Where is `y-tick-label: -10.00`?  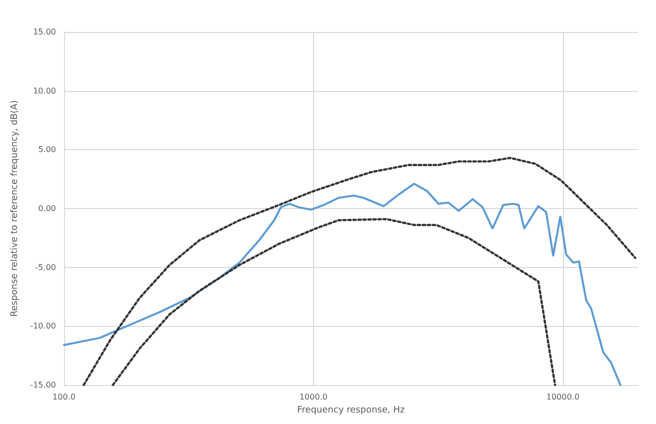
y-tick-label: -10.00 is located at coordinates (43, 326).